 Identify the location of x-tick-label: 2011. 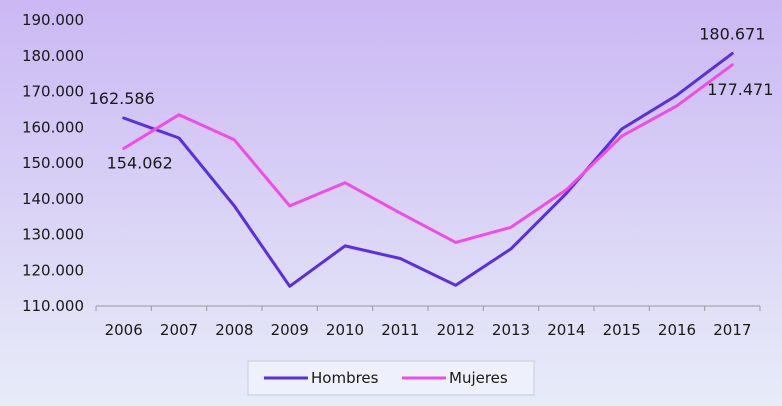
(400, 330).